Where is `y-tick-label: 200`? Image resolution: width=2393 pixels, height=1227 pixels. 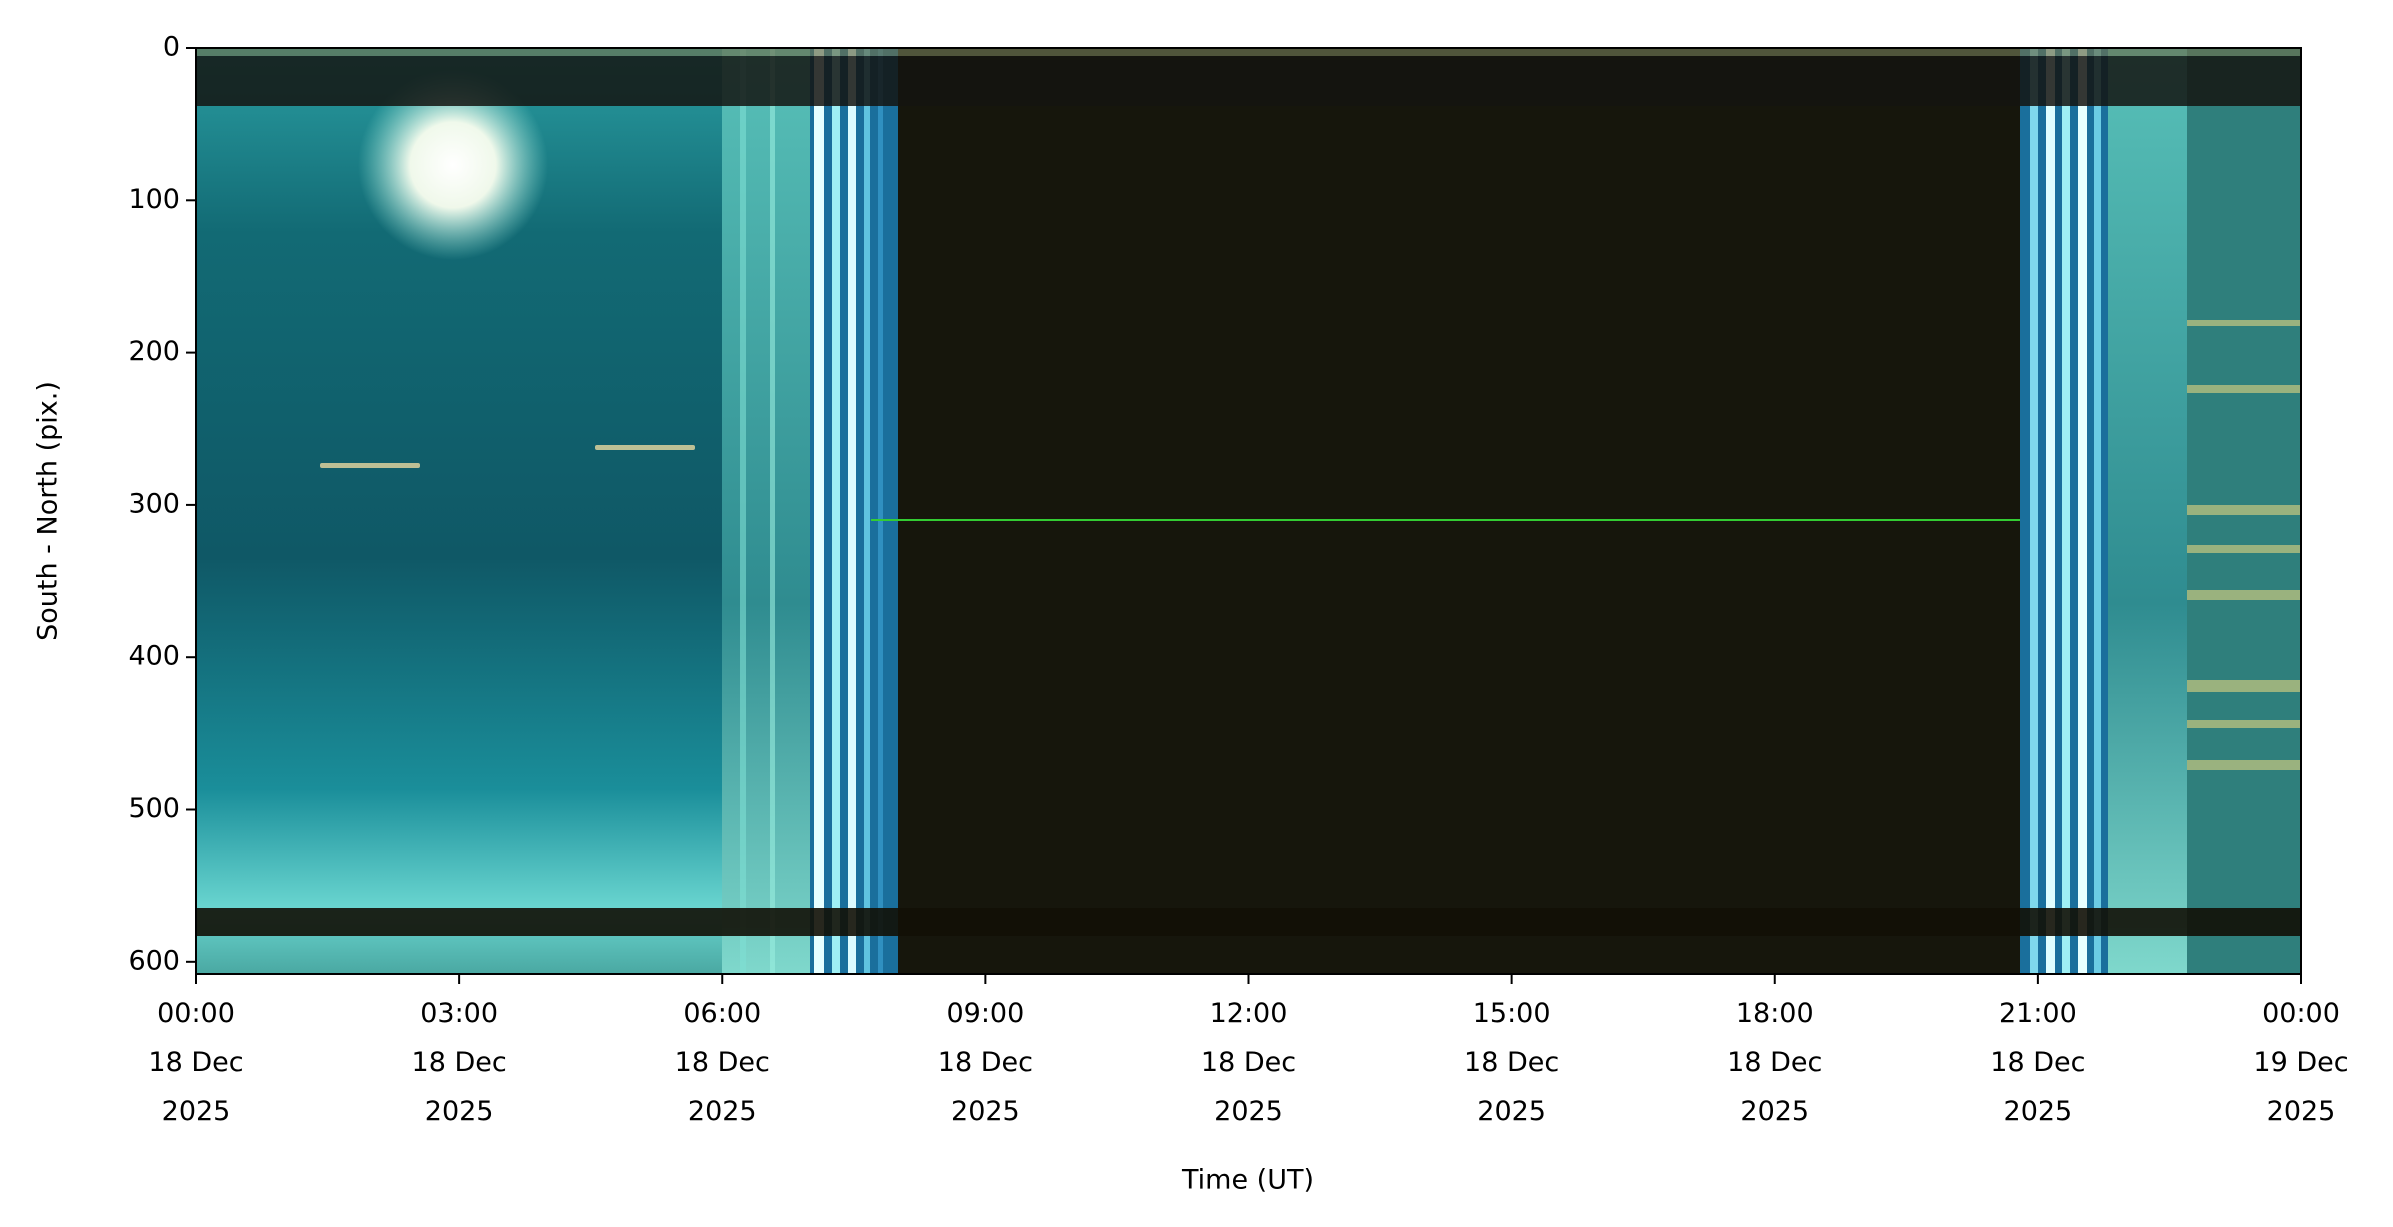 y-tick-label: 200 is located at coordinates (154, 351).